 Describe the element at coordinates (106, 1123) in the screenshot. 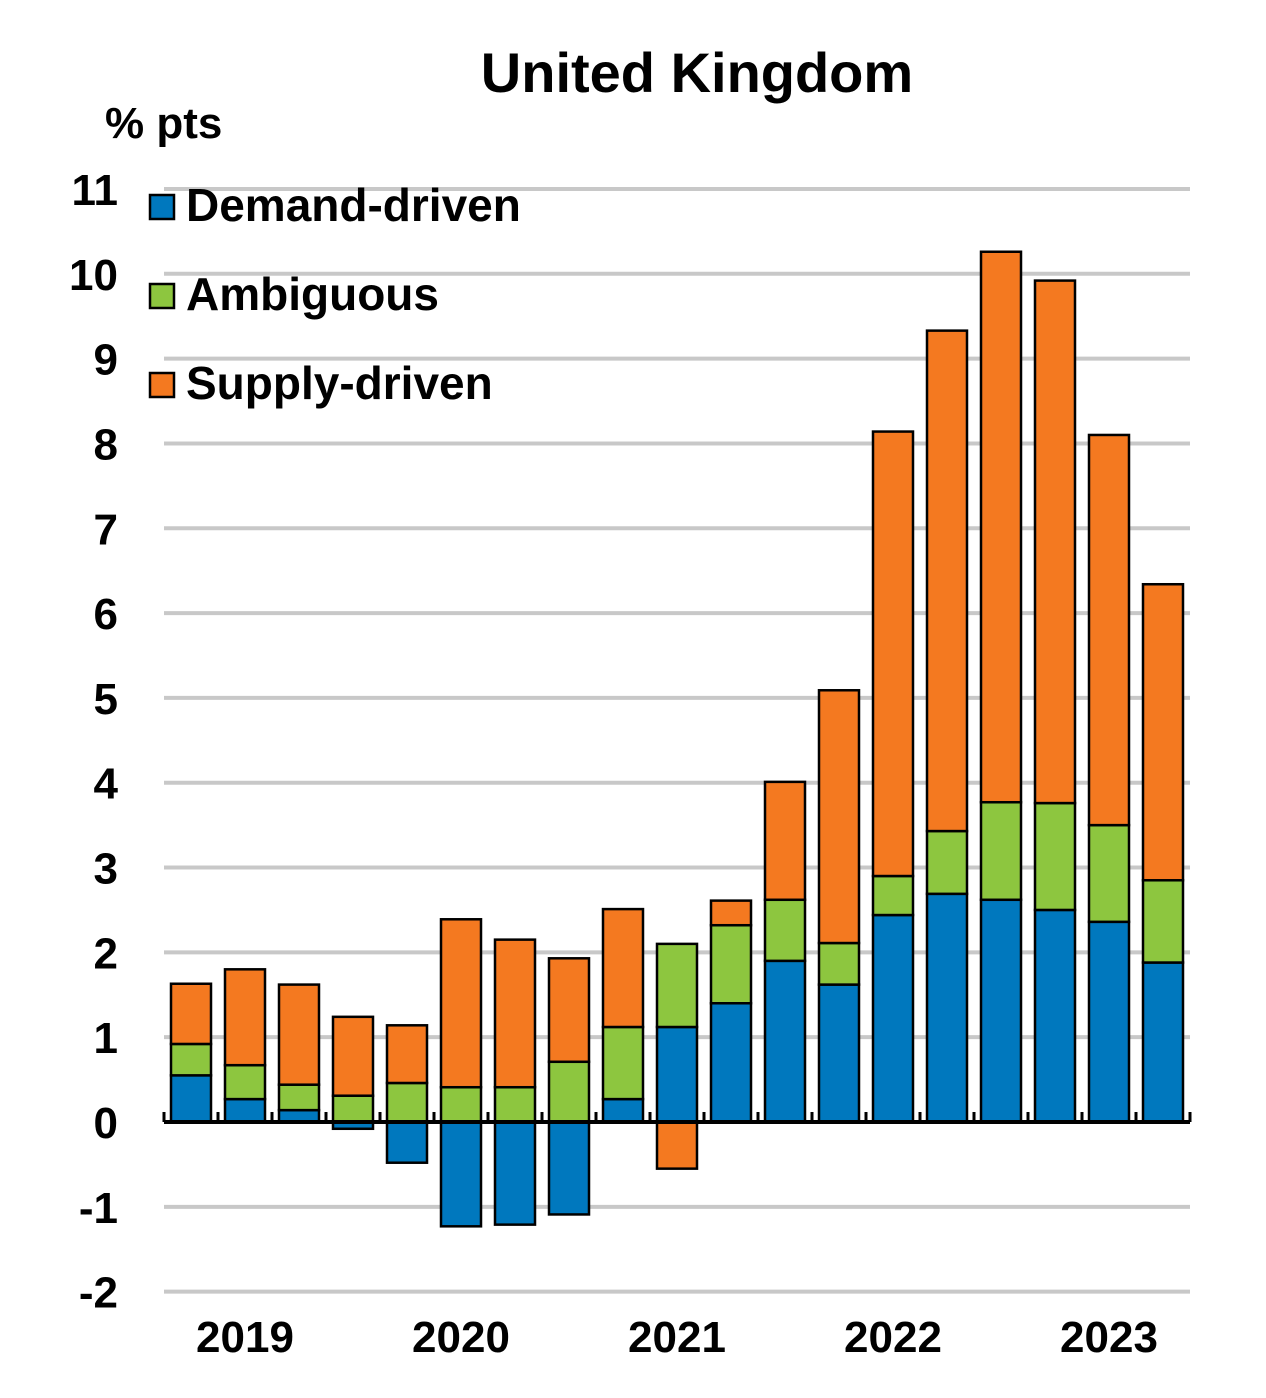

I see `y-tick-label: 0` at that location.